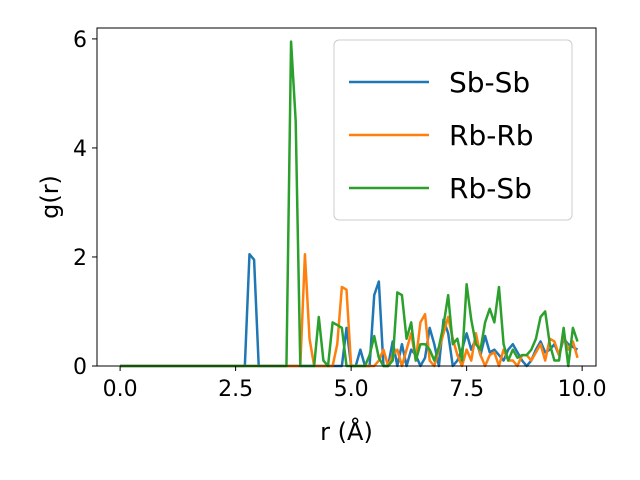 This screenshot has height=480, width=640. Describe the element at coordinates (50, 197) in the screenshot. I see `y-axis-label: g(r)` at that location.